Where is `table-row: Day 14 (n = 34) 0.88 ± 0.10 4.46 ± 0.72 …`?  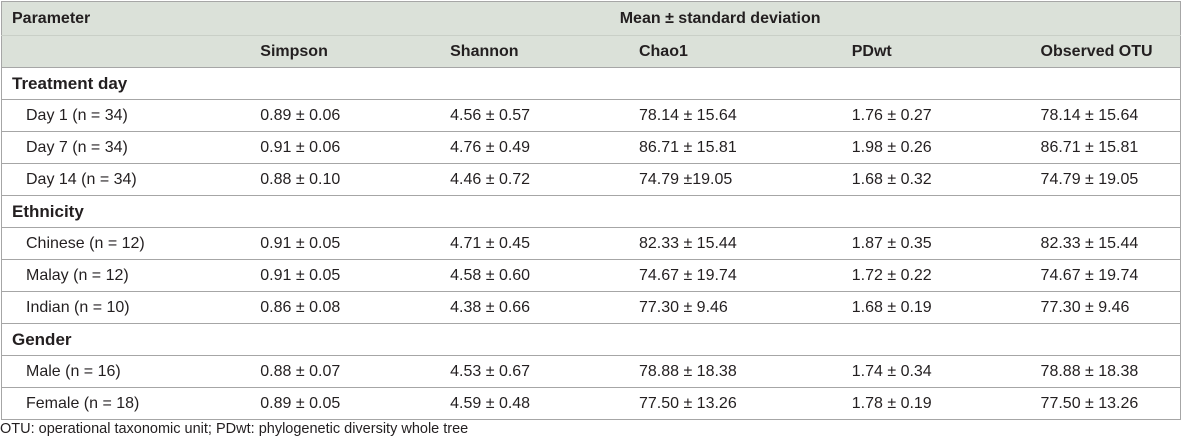 table-row: Day 14 (n = 34) 0.88 ± 0.10 4.46 ± 0.72 … is located at coordinates (591, 179).